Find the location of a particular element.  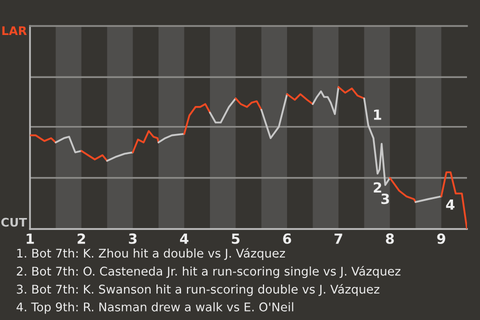

text: 1. Bot 7th: K. Zhou hit a double vs J. Vázquez is located at coordinates (151, 254).